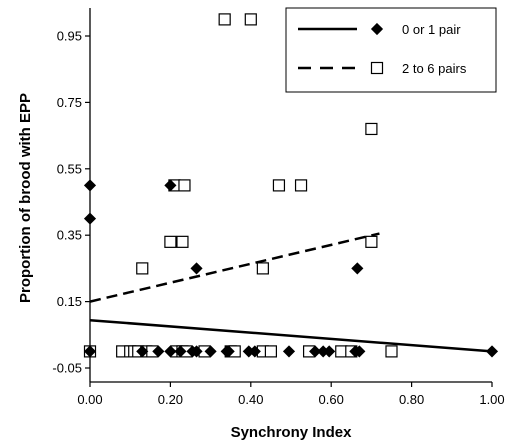  Describe the element at coordinates (170, 399) in the screenshot. I see `x-tick-label: 0.20` at that location.